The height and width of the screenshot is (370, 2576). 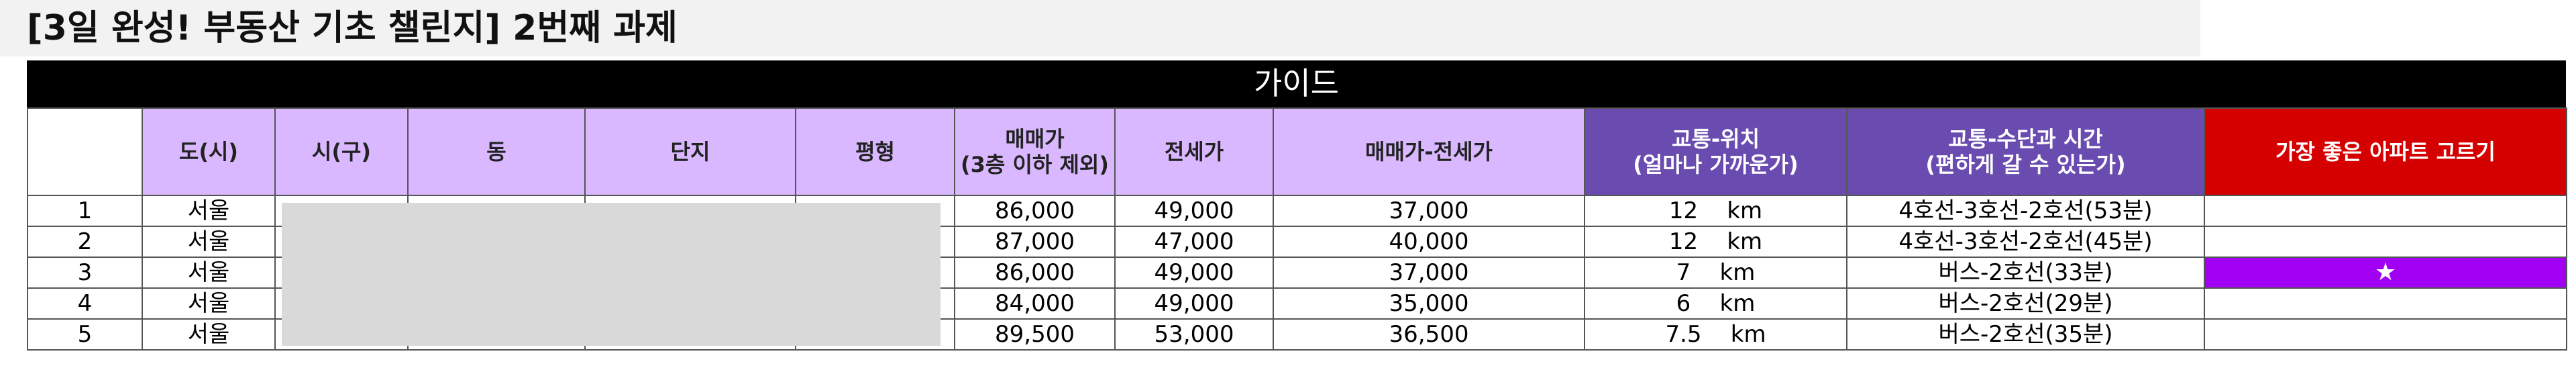 What do you see at coordinates (611, 274) in the screenshot?
I see `redaction-box` at bounding box center [611, 274].